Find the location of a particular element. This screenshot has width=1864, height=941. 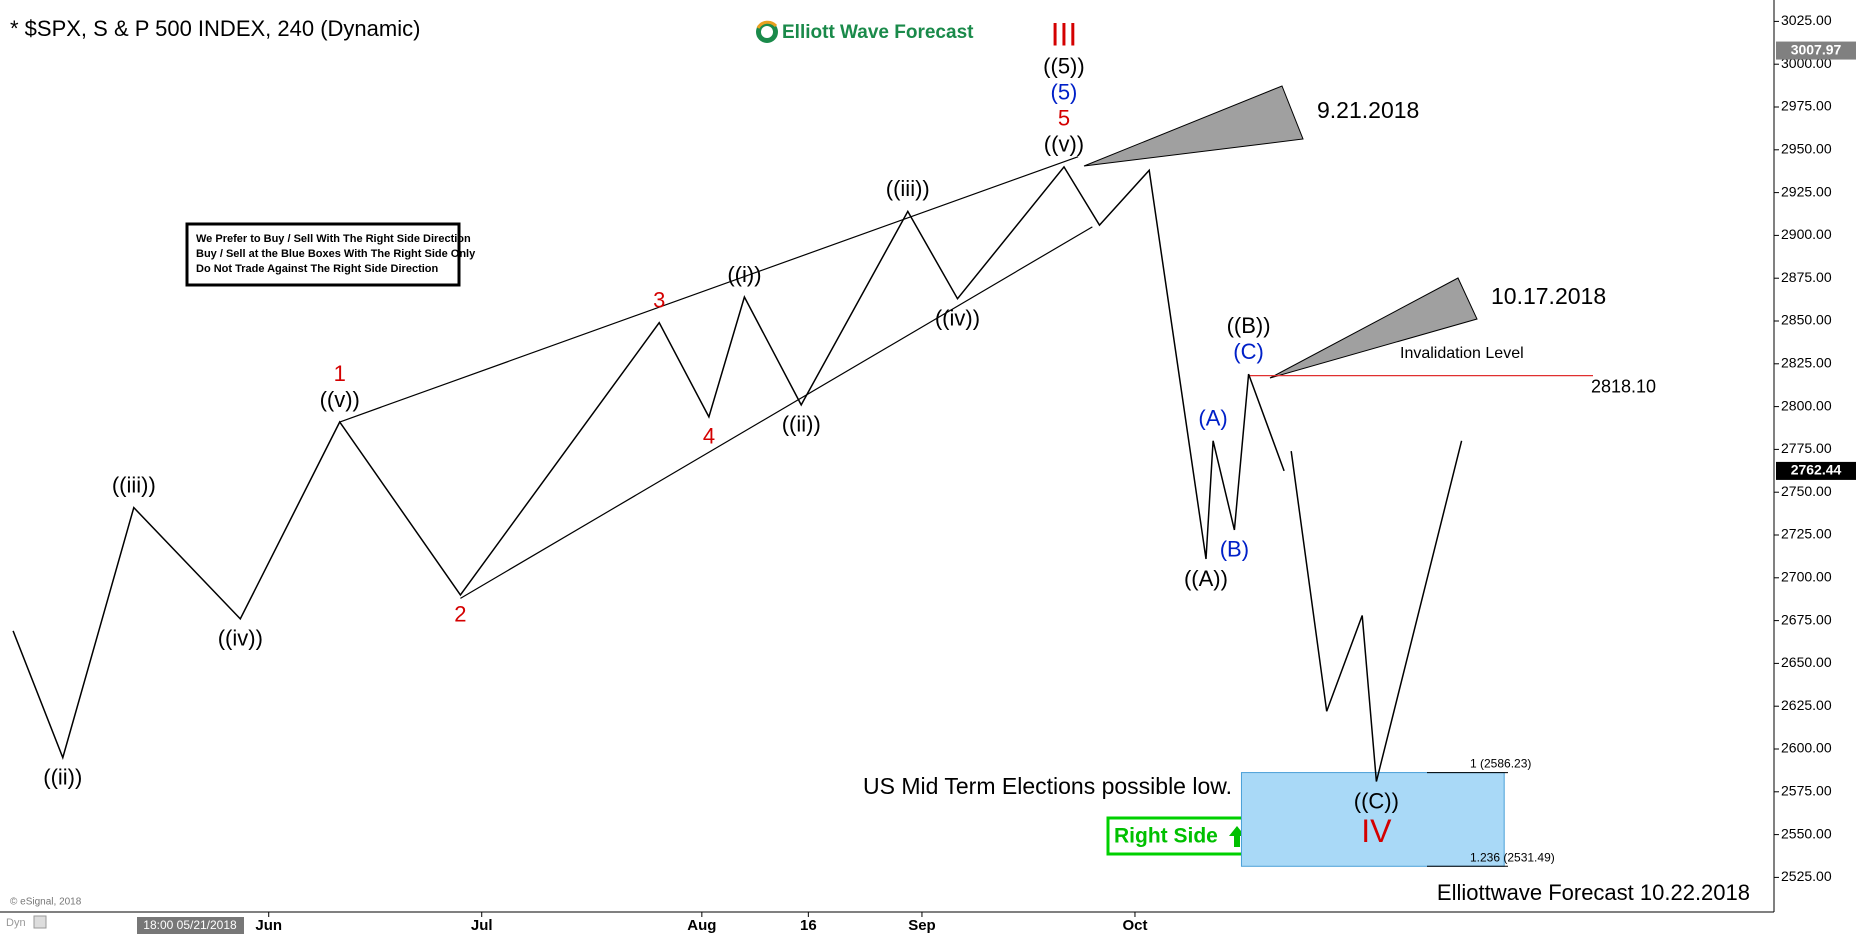

y-tick-label: 2775.00 is located at coordinates (1806, 448).